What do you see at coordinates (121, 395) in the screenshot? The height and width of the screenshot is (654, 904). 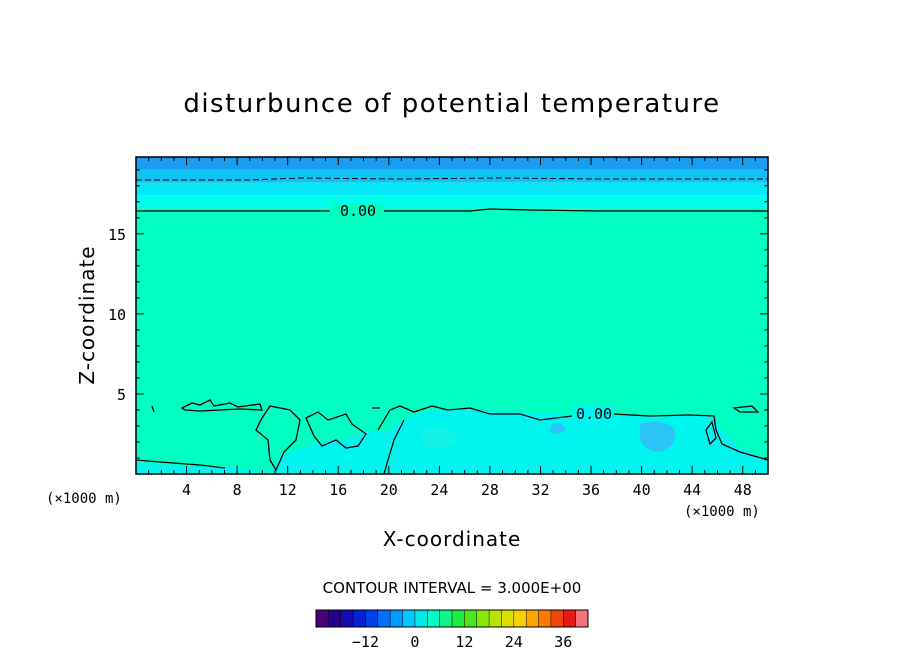 I see `y-tick-label: 5` at bounding box center [121, 395].